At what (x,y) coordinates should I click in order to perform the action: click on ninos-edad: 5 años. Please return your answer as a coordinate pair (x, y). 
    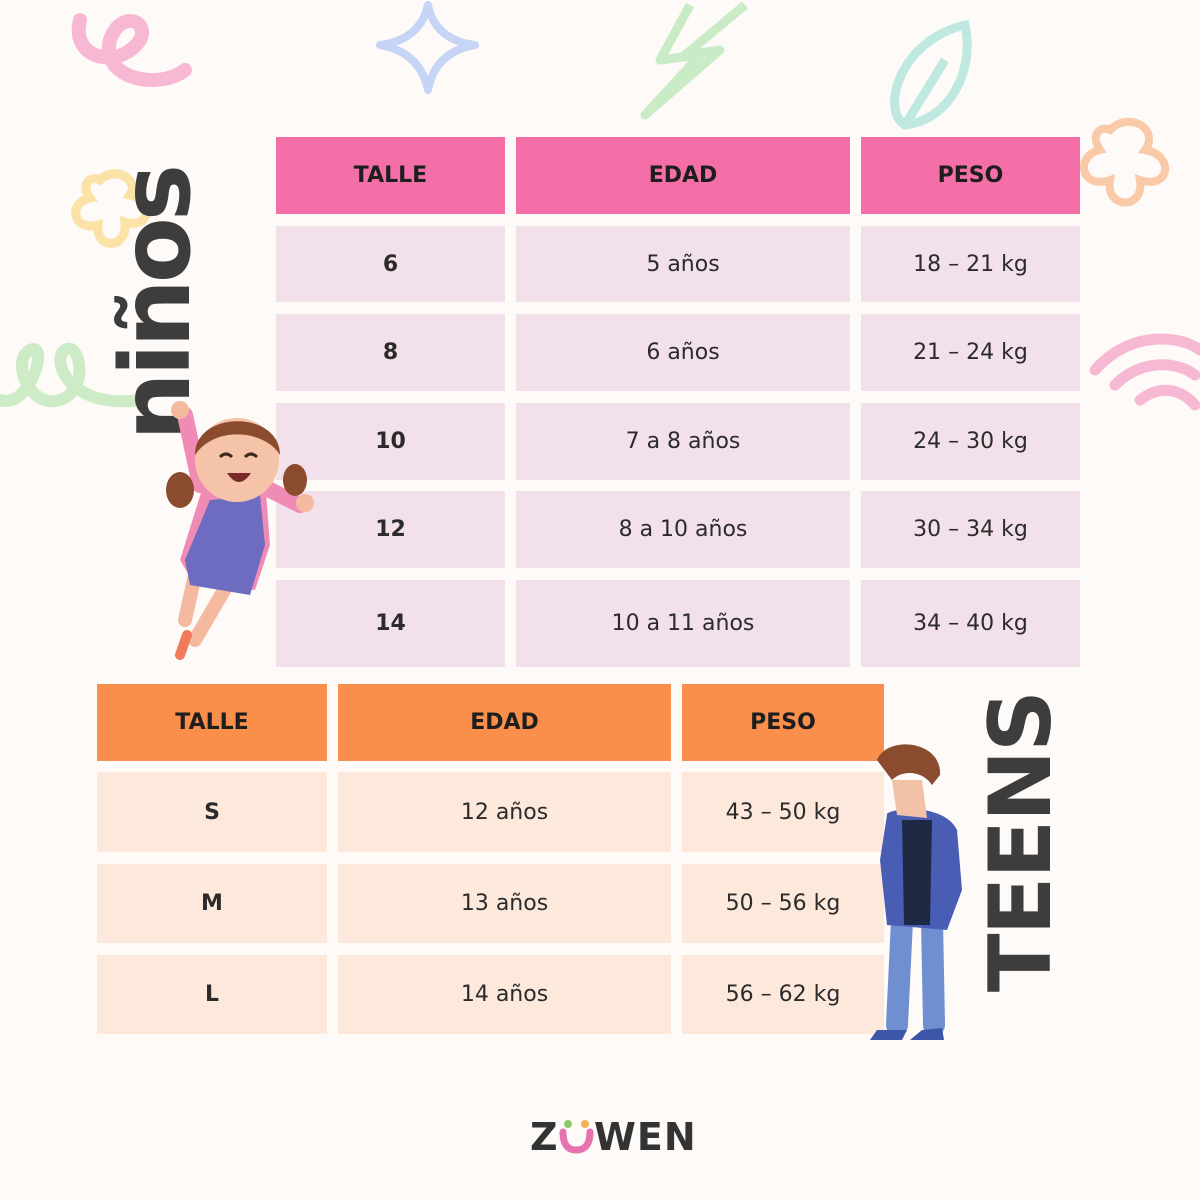
    Looking at the image, I should click on (683, 264).